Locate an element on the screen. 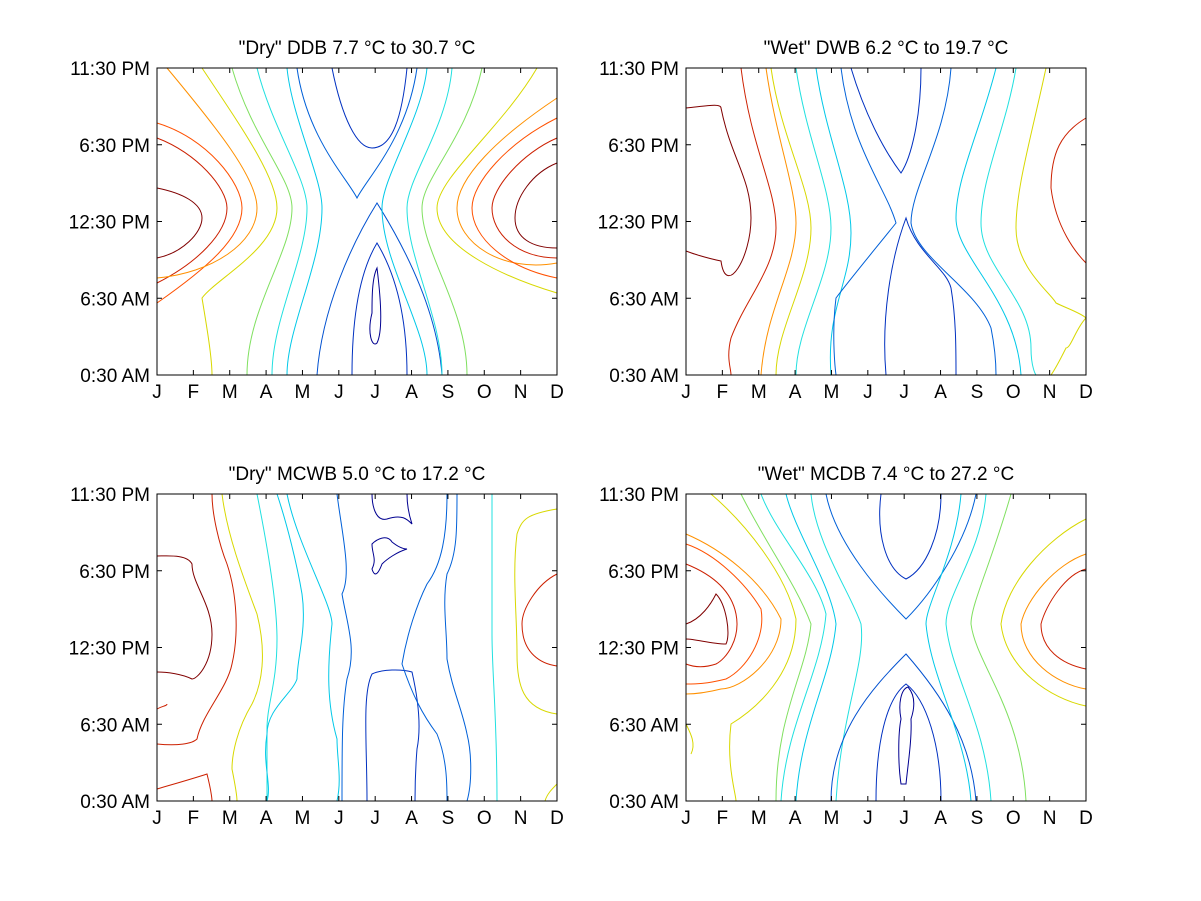 This screenshot has height=901, width=1201. subplot-title: "Dry" DDB 7.7 °C to 30.7 °C is located at coordinates (357, 48).